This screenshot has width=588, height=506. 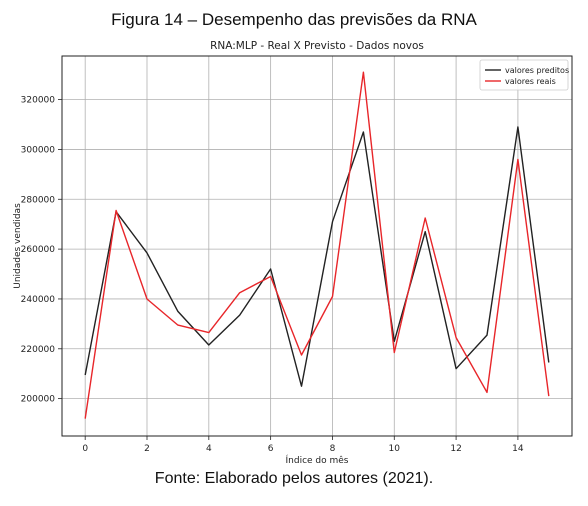 I want to click on source-caption: Fonte: Elaborado pelos autores (2021)., so click(x=294, y=478).